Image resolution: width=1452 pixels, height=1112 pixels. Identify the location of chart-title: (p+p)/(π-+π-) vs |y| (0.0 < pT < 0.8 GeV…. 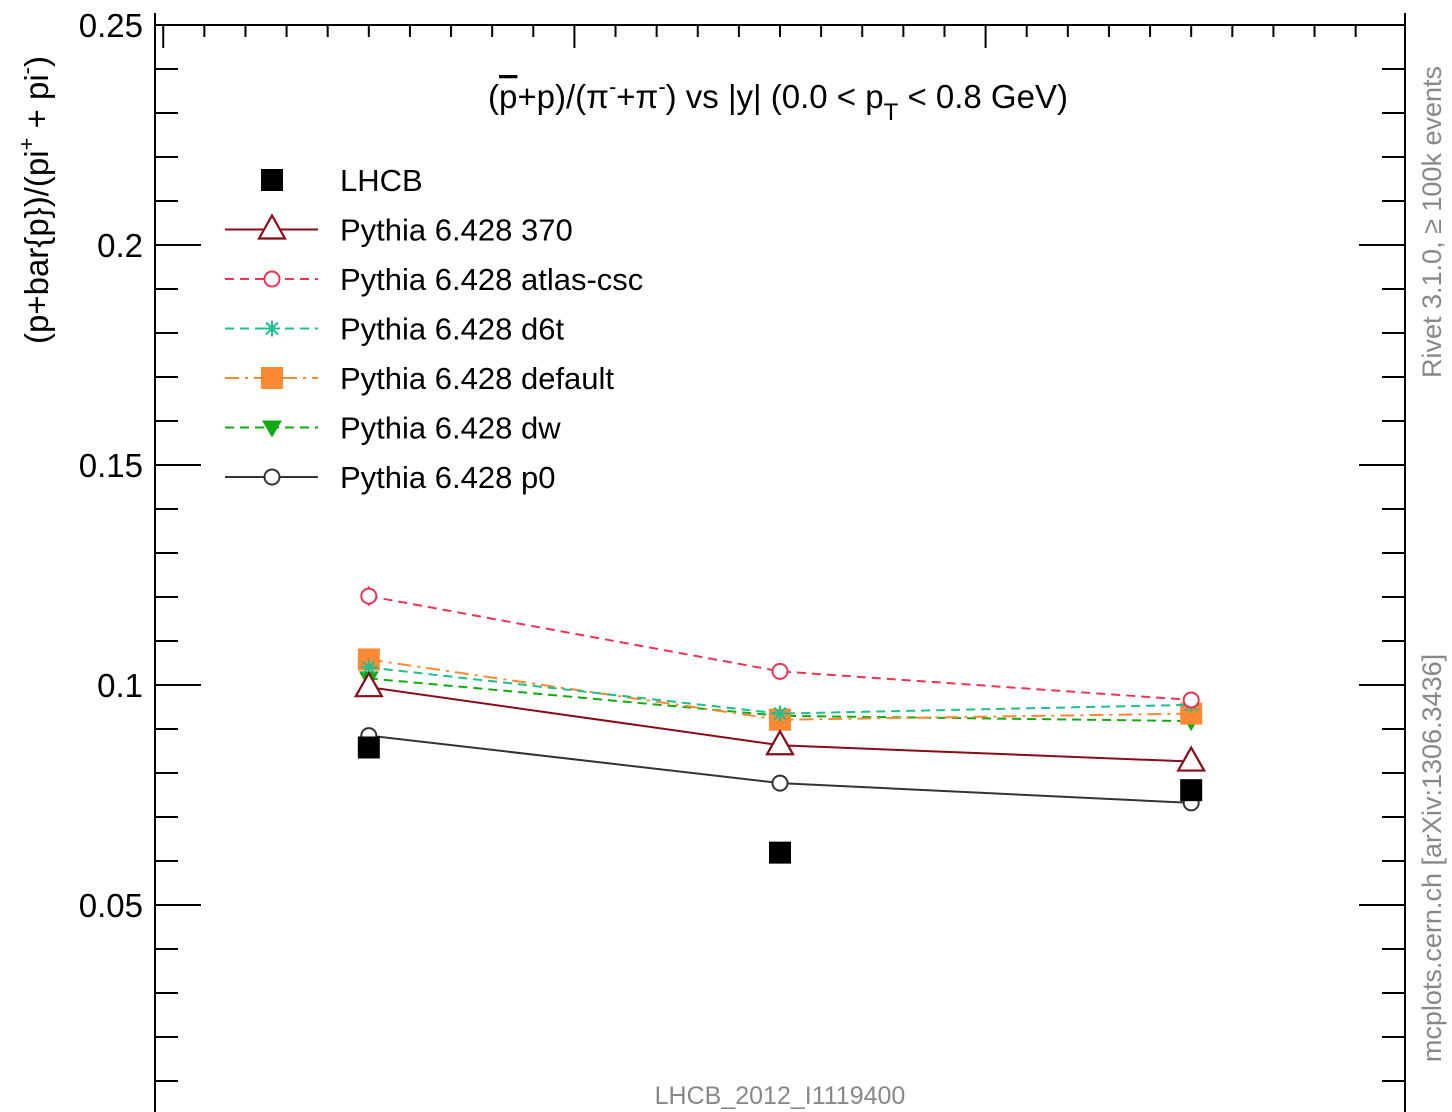
(778, 100).